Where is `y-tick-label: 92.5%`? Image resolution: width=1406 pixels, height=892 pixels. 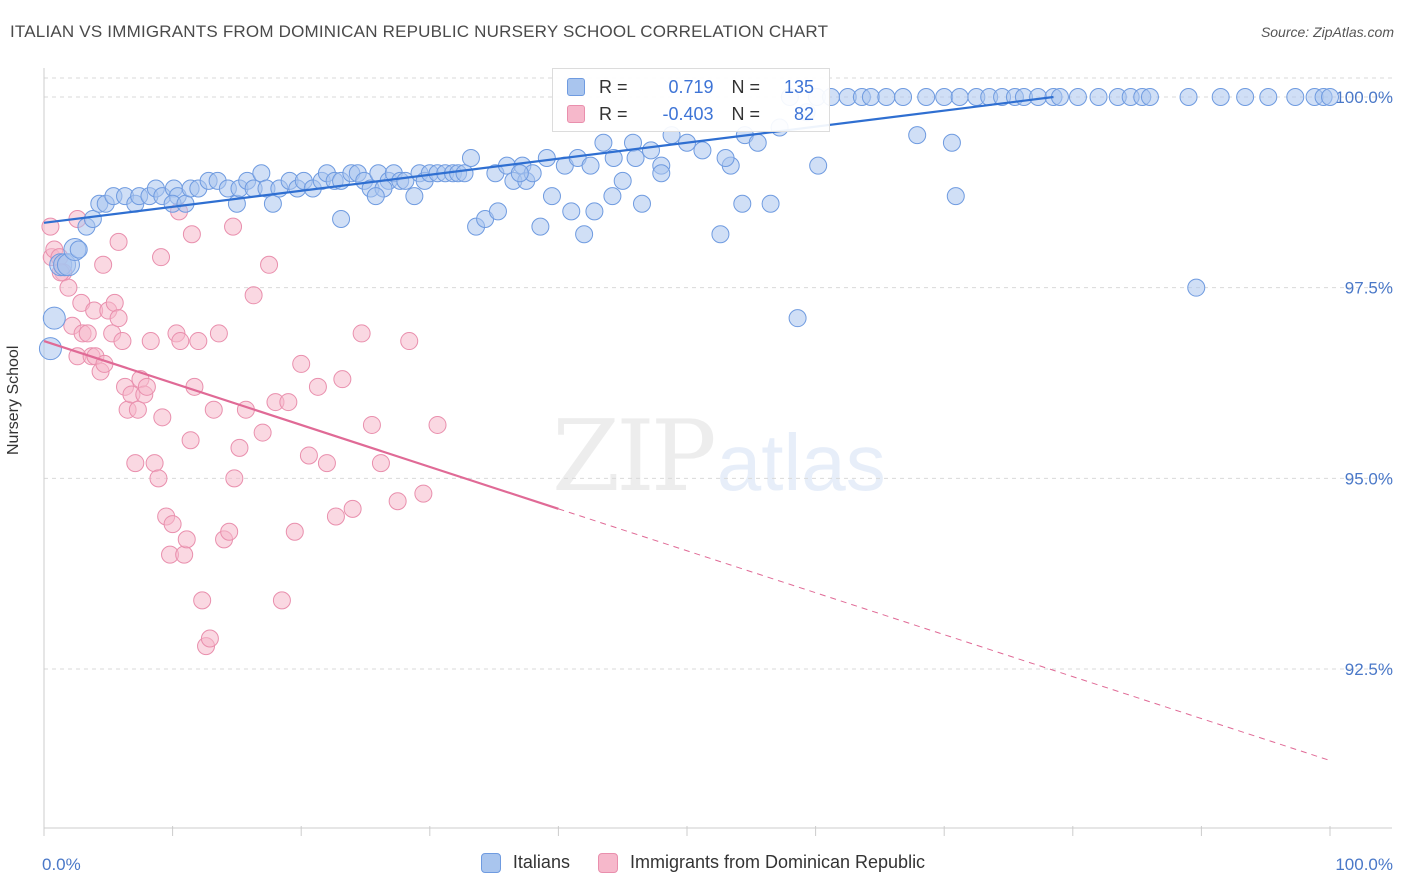
y-tick-label: 92.5% is located at coordinates (1369, 669).